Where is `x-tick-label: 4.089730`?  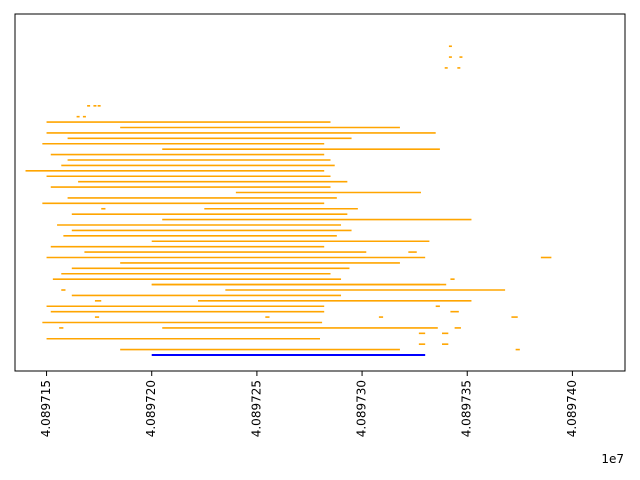 x-tick-label: 4.089730 is located at coordinates (362, 408).